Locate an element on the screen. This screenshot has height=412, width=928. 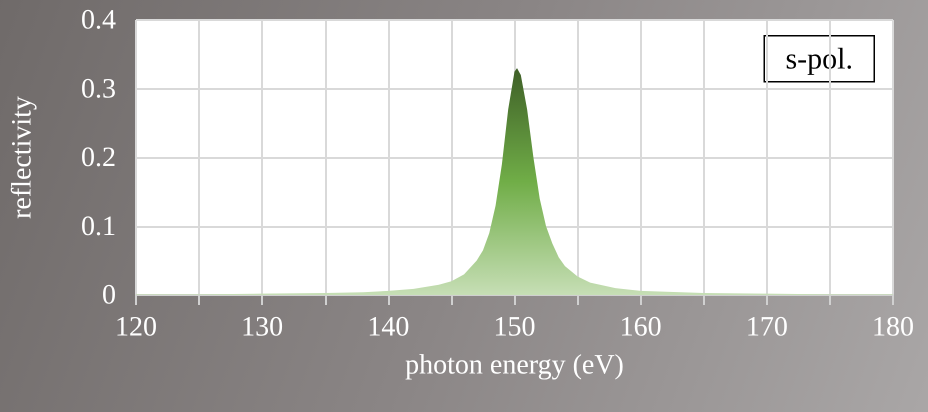
y-tick-label: 0.4 is located at coordinates (98, 20).